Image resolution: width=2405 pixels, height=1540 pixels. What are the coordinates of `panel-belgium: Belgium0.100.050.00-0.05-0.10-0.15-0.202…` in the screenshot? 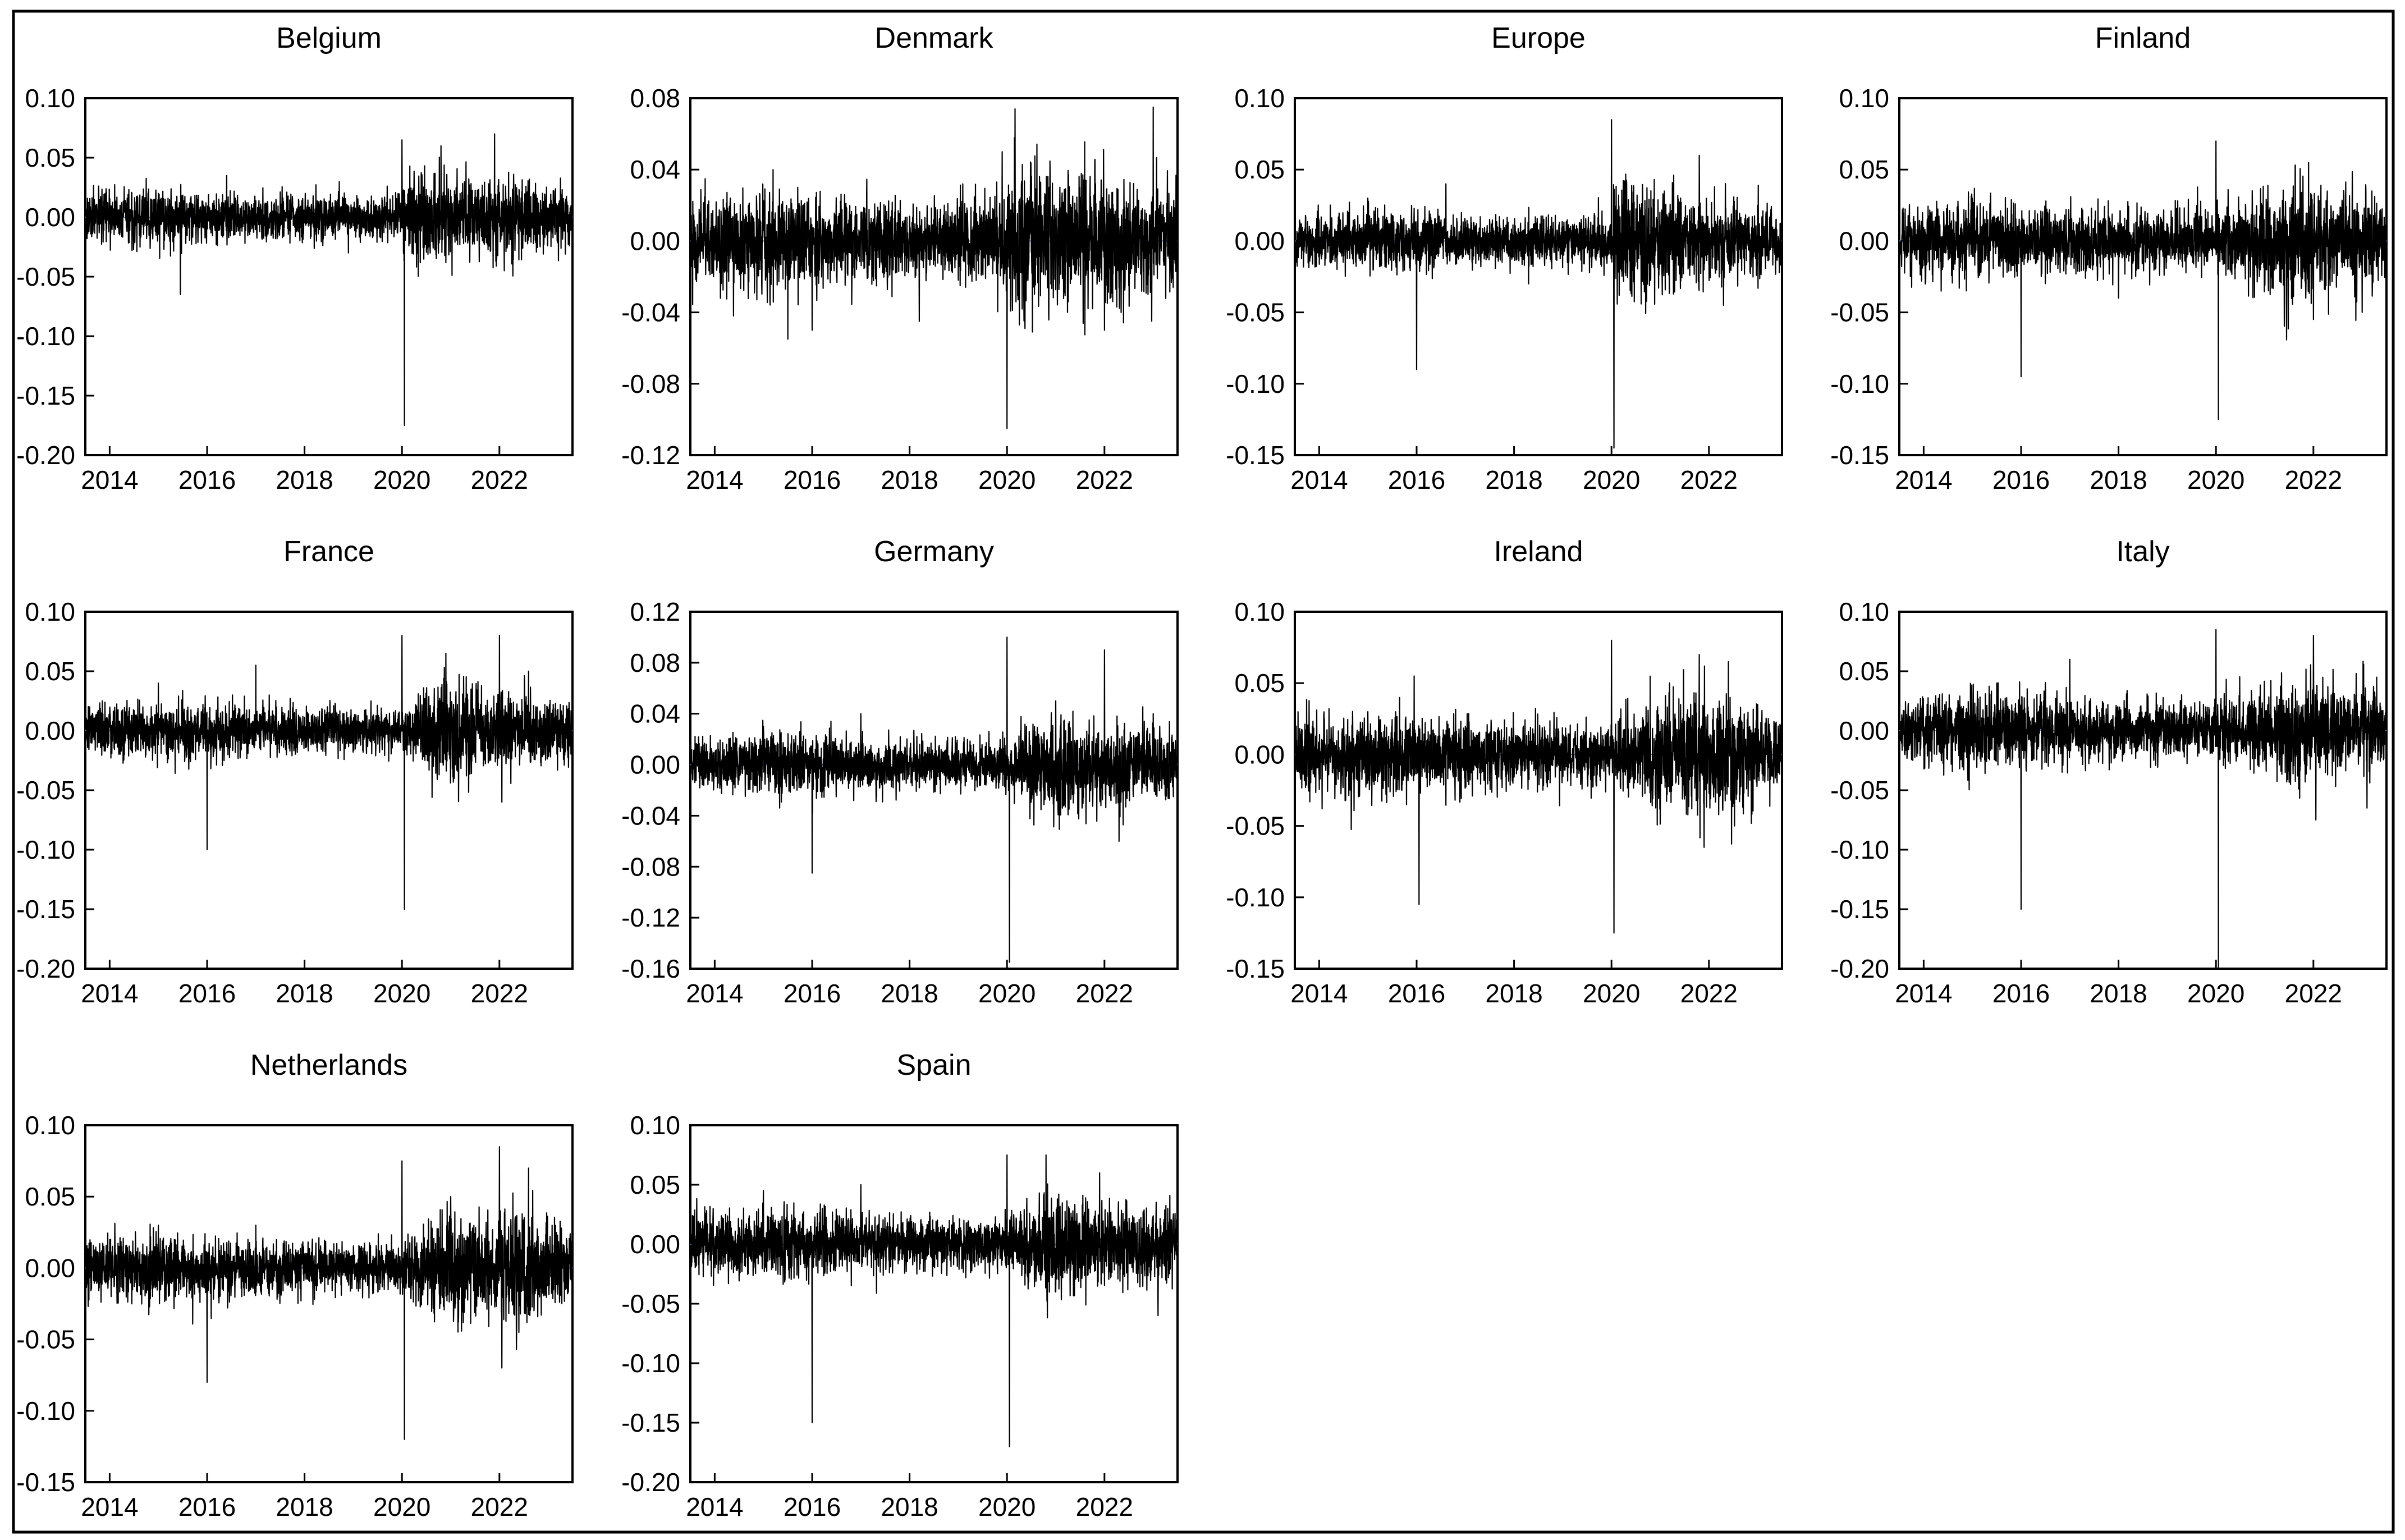 It's located at (295, 258).